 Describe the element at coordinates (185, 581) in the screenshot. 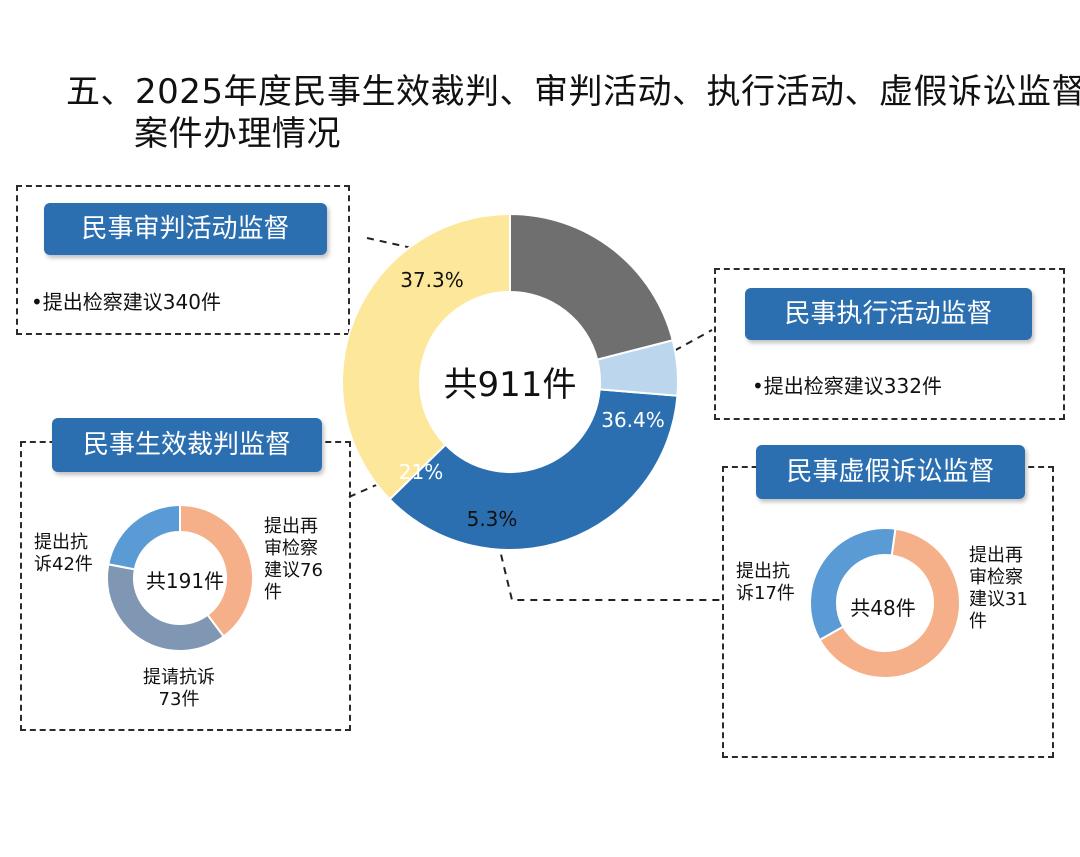

I see `judgment-donut-total: 共191件` at that location.